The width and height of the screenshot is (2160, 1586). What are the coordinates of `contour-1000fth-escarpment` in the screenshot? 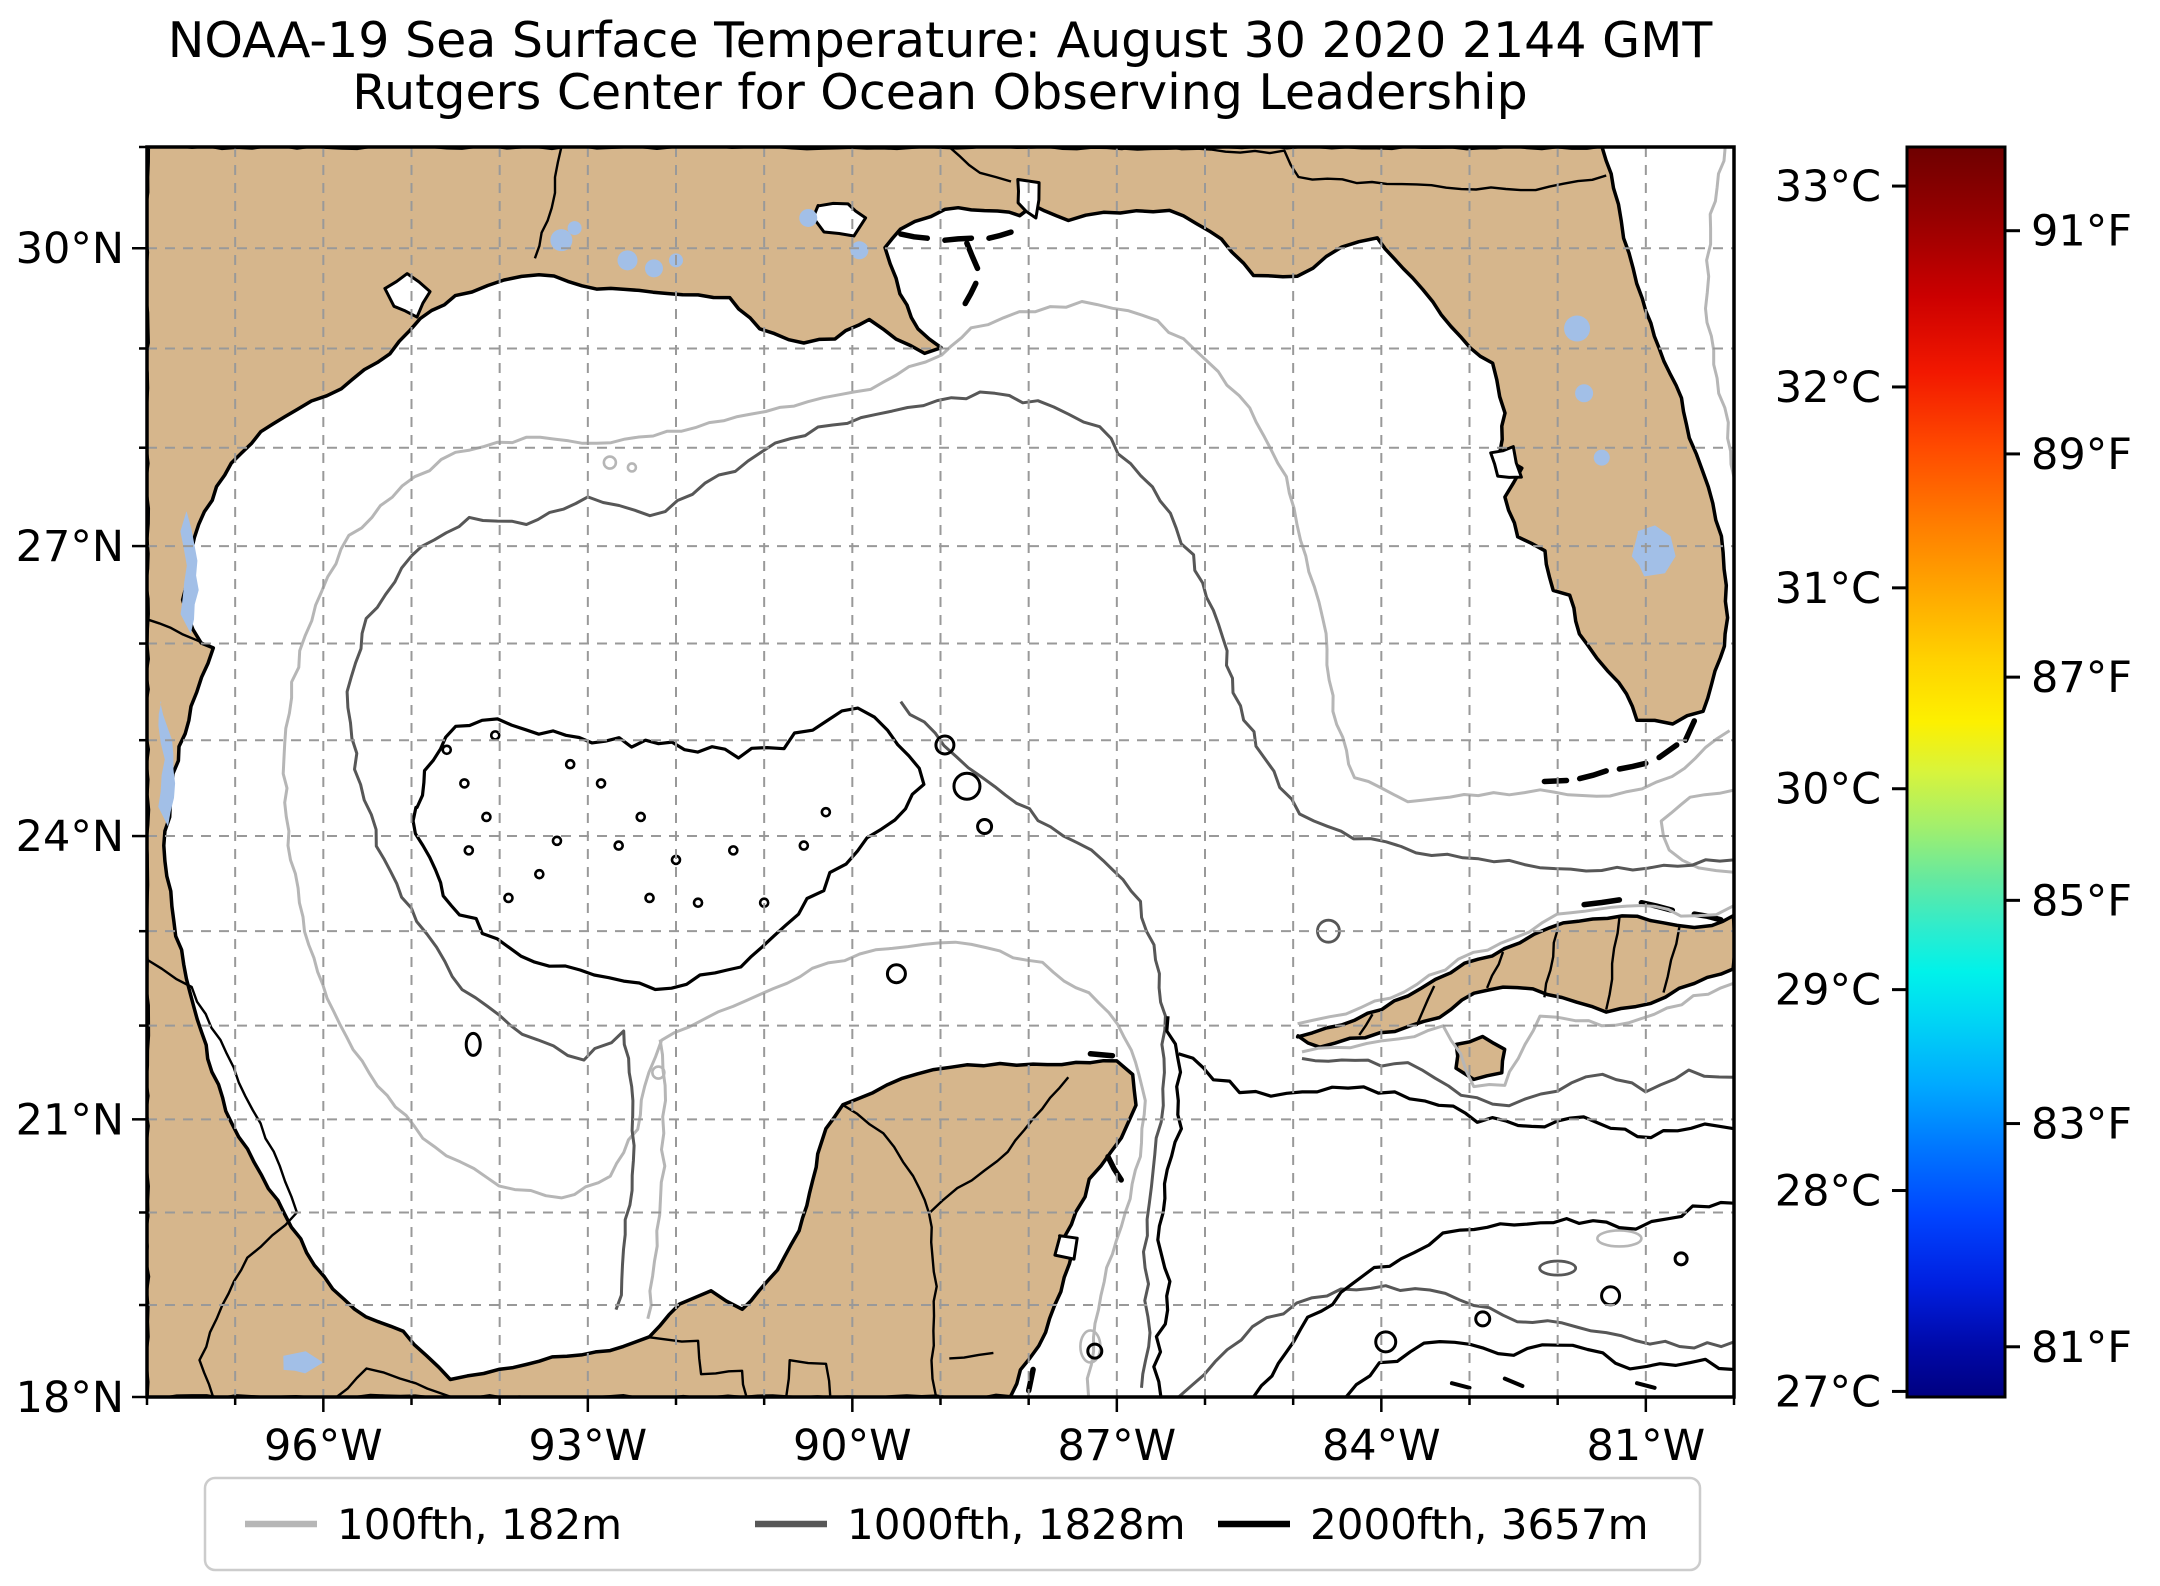 It's located at (1033, 1044).